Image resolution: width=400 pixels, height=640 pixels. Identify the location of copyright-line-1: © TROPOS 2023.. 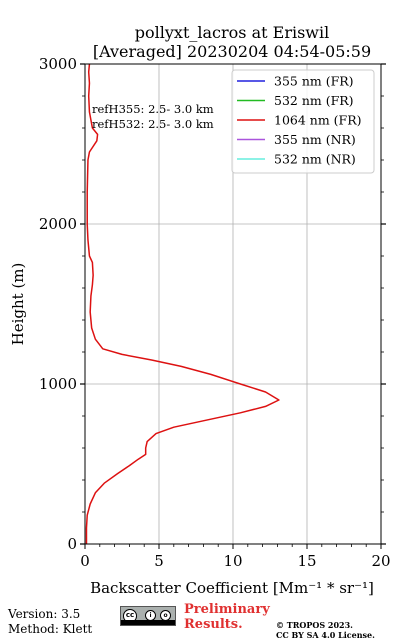
(314, 625).